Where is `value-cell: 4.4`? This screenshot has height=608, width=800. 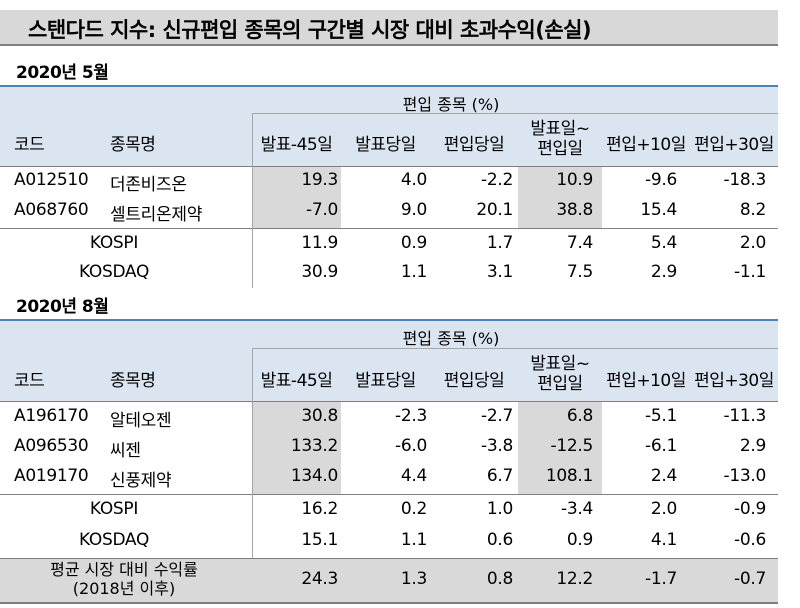
value-cell: 4.4 is located at coordinates (413, 476).